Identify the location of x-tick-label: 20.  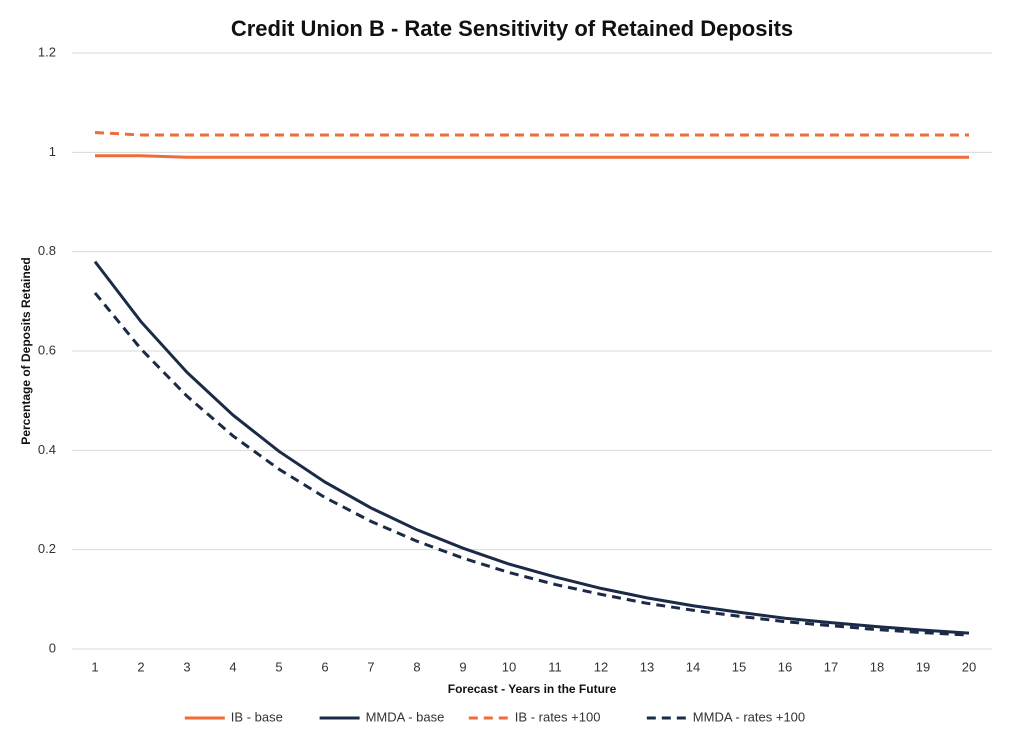
(969, 666).